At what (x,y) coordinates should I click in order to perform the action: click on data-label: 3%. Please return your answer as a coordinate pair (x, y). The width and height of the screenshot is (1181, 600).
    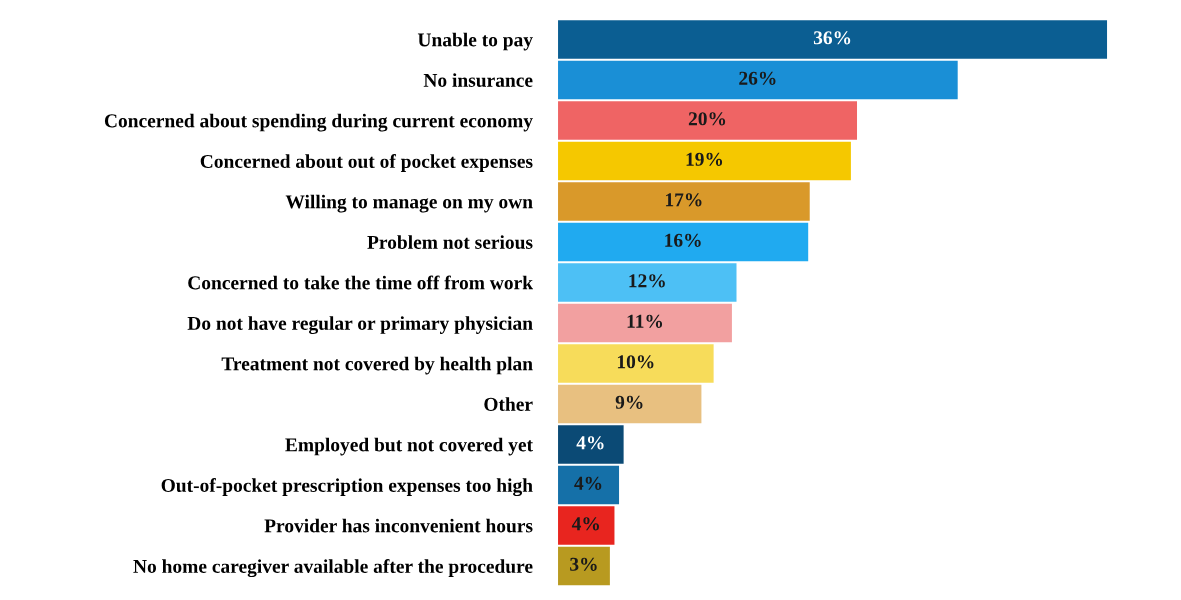
    Looking at the image, I should click on (583, 564).